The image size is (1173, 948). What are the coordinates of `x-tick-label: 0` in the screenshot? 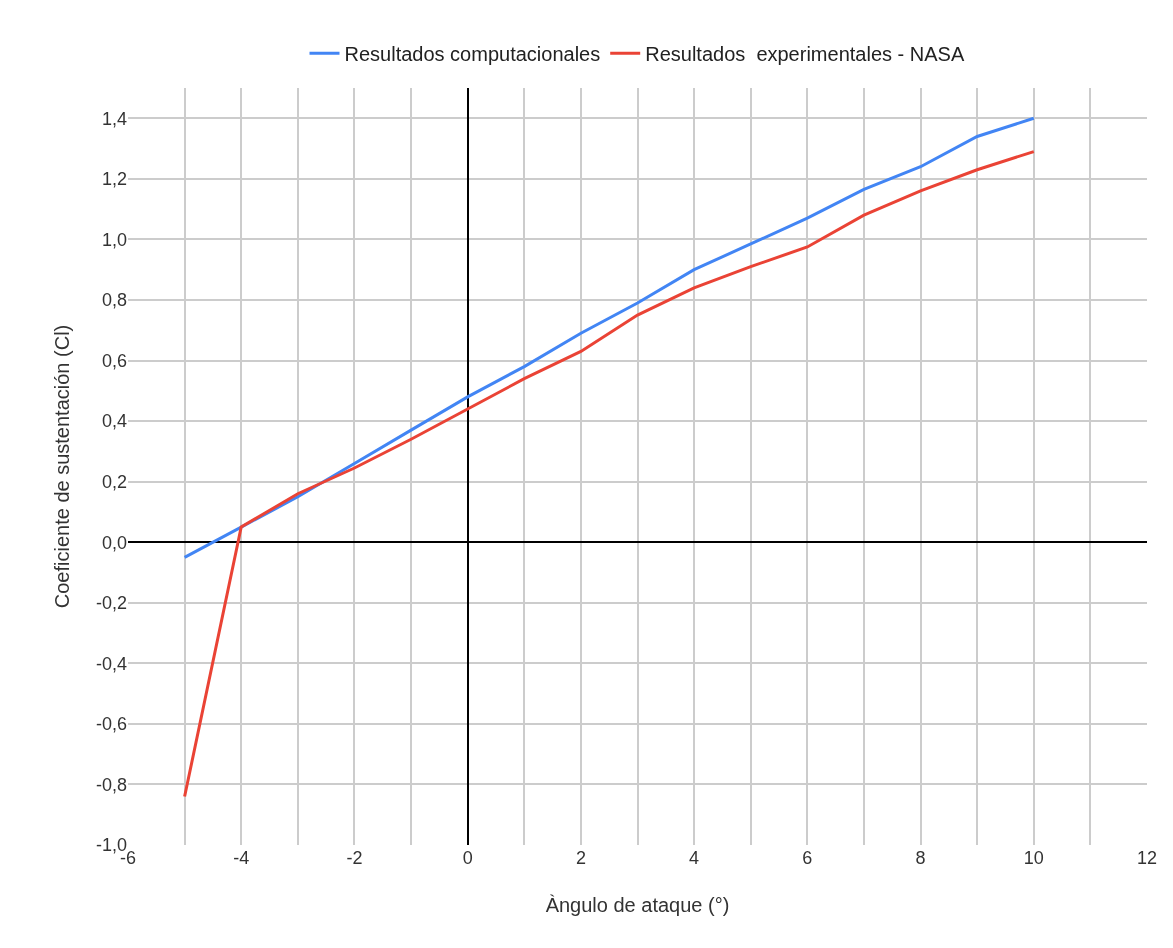 It's located at (467, 858).